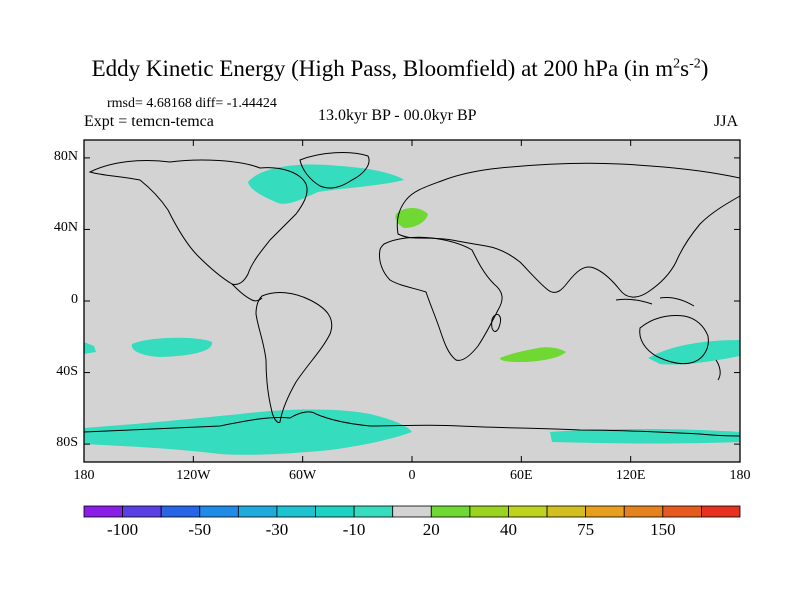  What do you see at coordinates (67, 443) in the screenshot?
I see `lat-tick-label: 80S` at bounding box center [67, 443].